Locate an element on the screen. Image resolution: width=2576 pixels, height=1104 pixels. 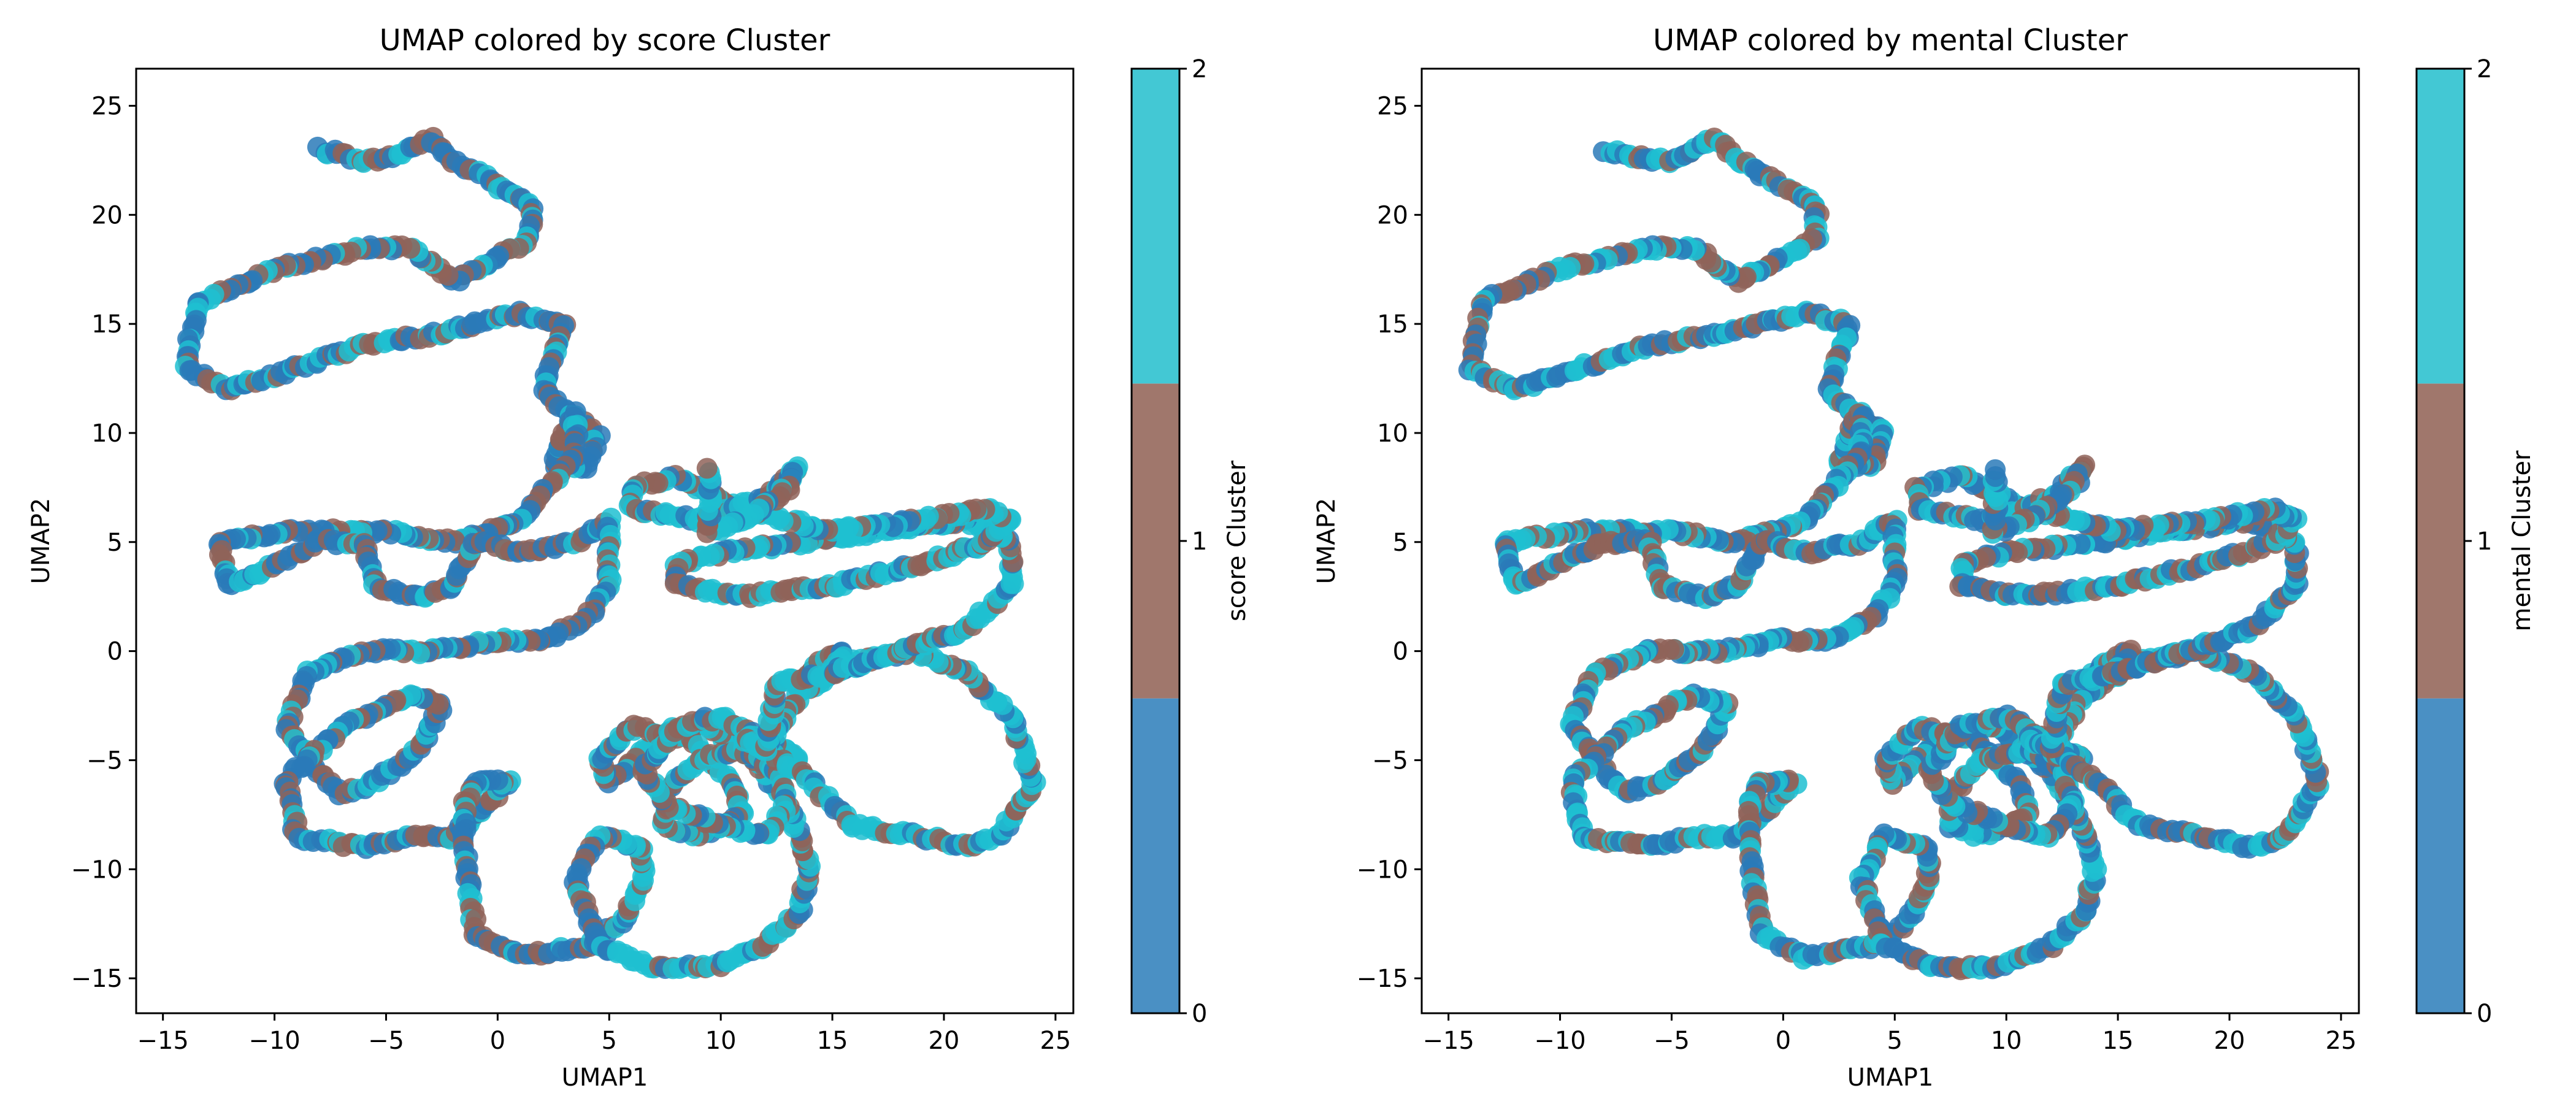
colorbar-label: score Cluster is located at coordinates (1237, 540).